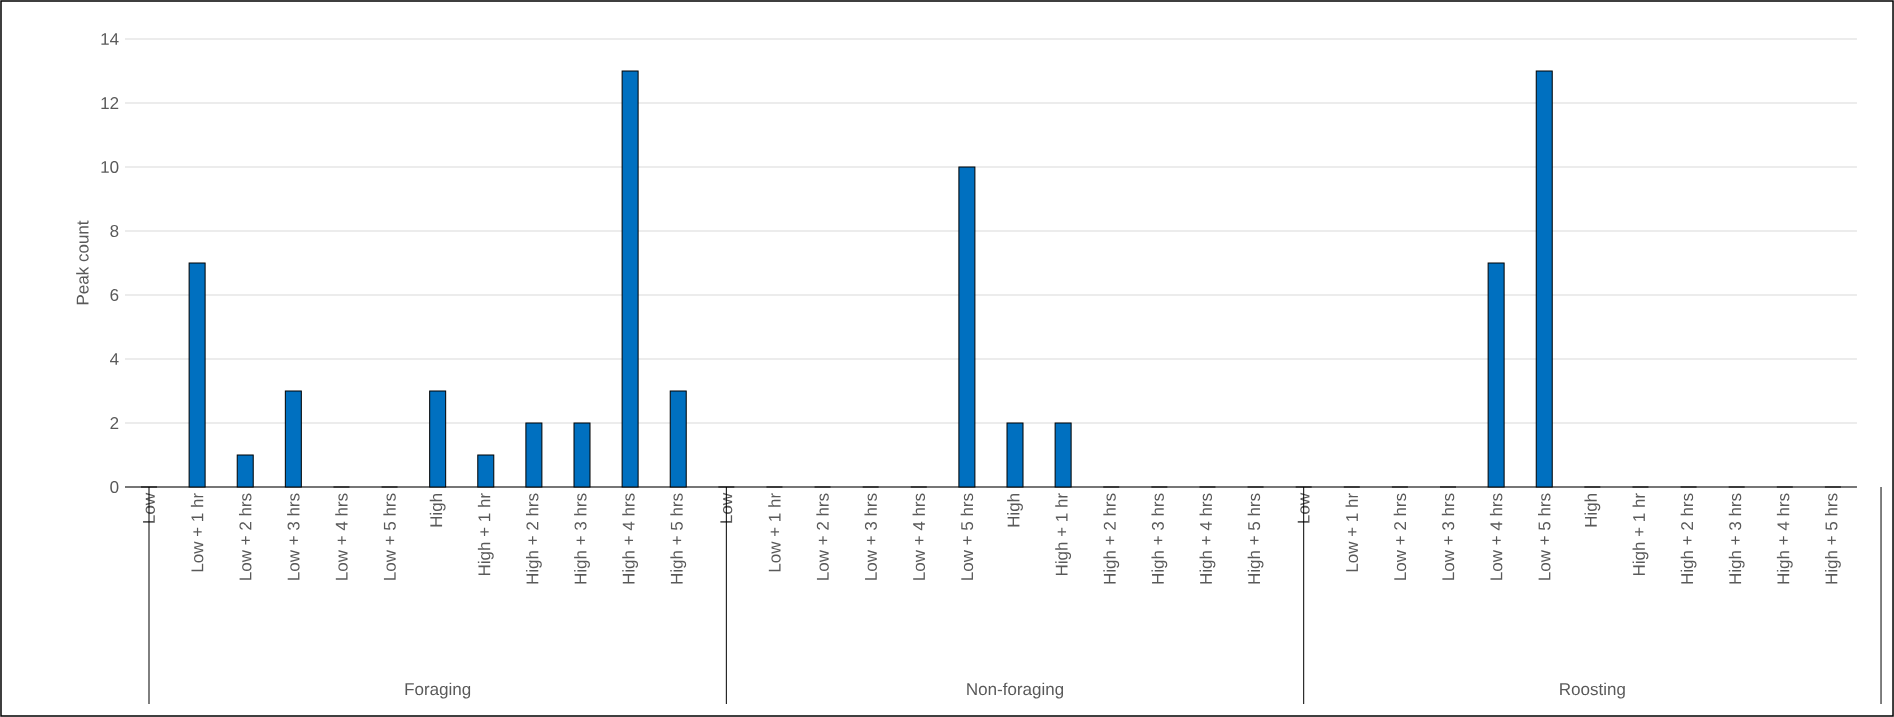 This screenshot has height=717, width=1894. I want to click on y-tick-label: 14, so click(110, 39).